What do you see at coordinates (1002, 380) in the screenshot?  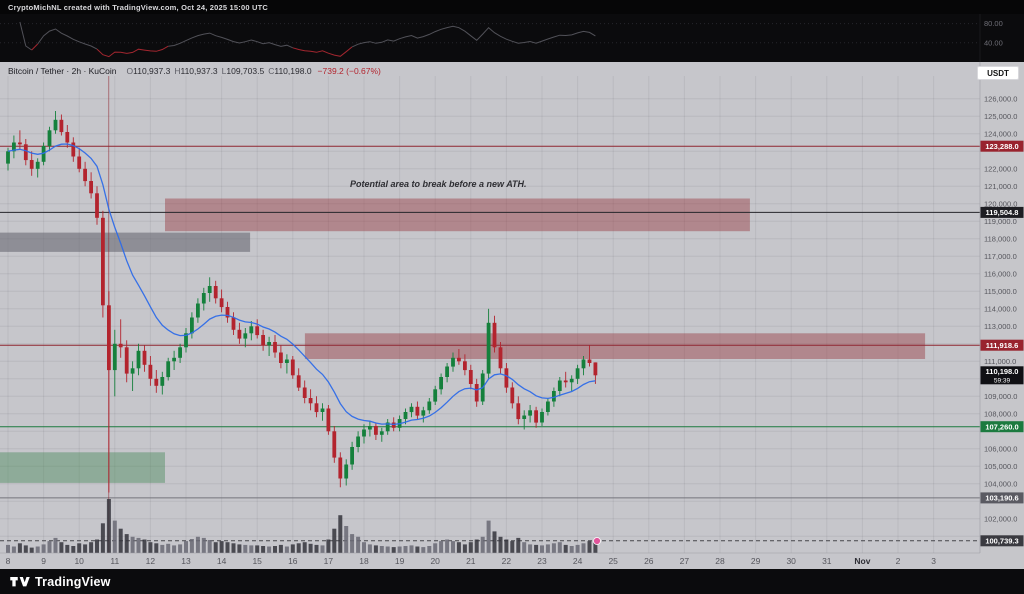 I see `price-countdown: 59:39` at bounding box center [1002, 380].